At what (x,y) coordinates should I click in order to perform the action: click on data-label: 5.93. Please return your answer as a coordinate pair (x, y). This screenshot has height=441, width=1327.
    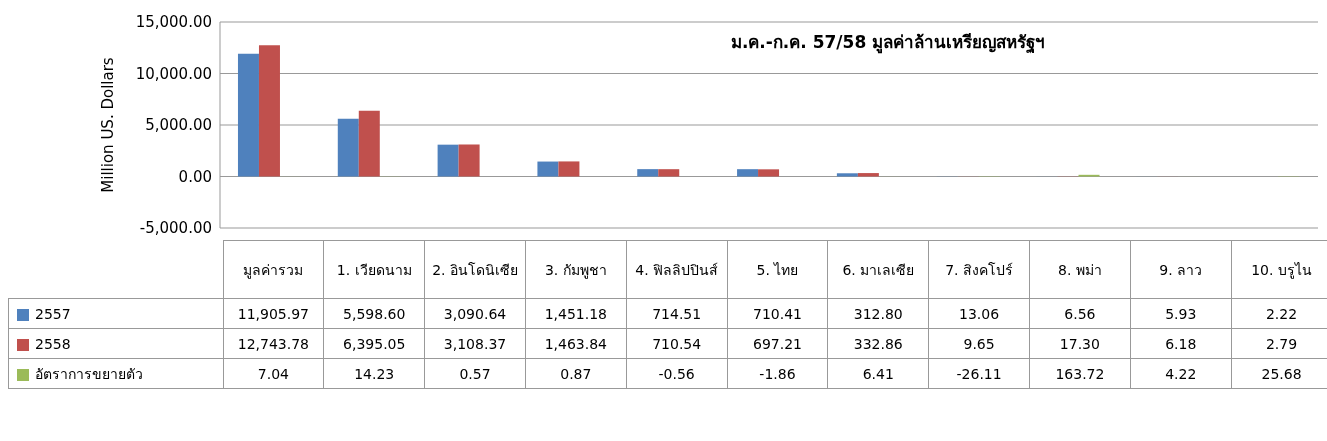
    Looking at the image, I should click on (1181, 313).